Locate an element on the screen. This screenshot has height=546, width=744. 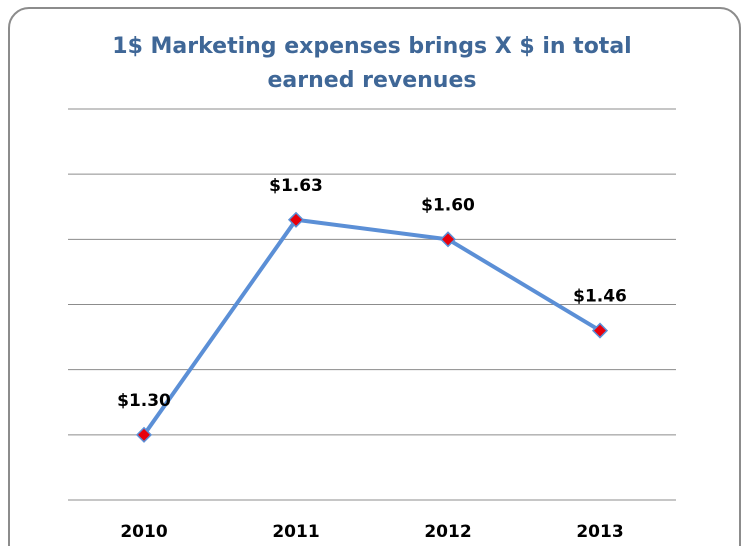
x-tick-label: 2012 is located at coordinates (447, 532).